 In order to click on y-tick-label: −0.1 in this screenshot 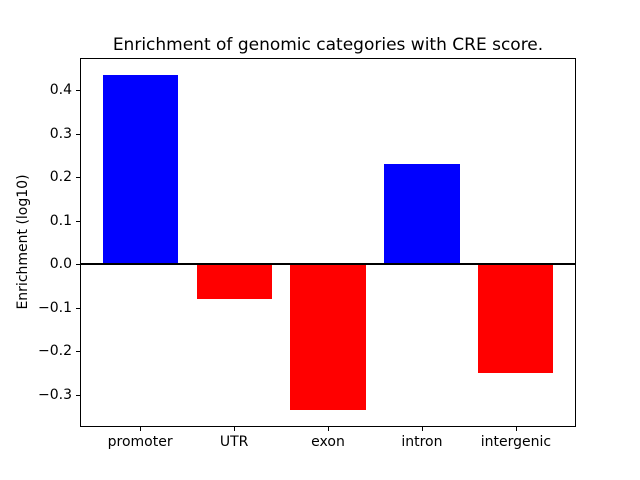, I will do `click(55, 307)`.